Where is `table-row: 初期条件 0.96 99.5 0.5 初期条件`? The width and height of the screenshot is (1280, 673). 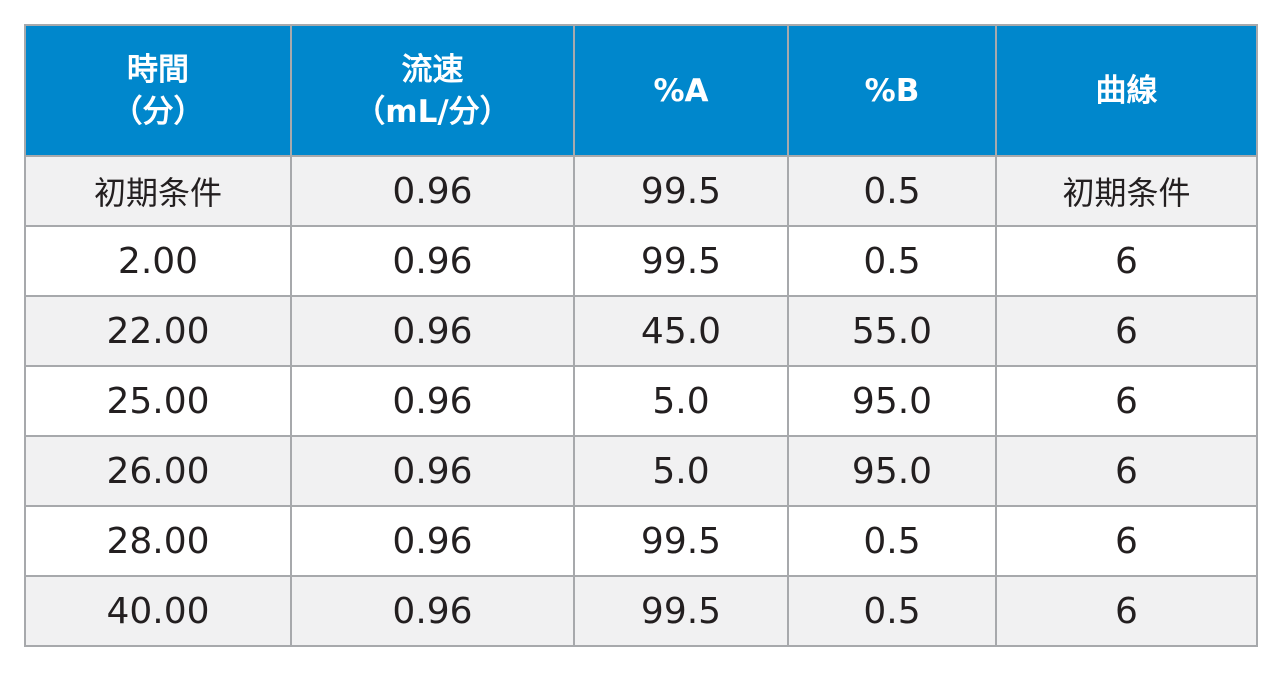 table-row: 初期条件 0.96 99.5 0.5 初期条件 is located at coordinates (641, 191).